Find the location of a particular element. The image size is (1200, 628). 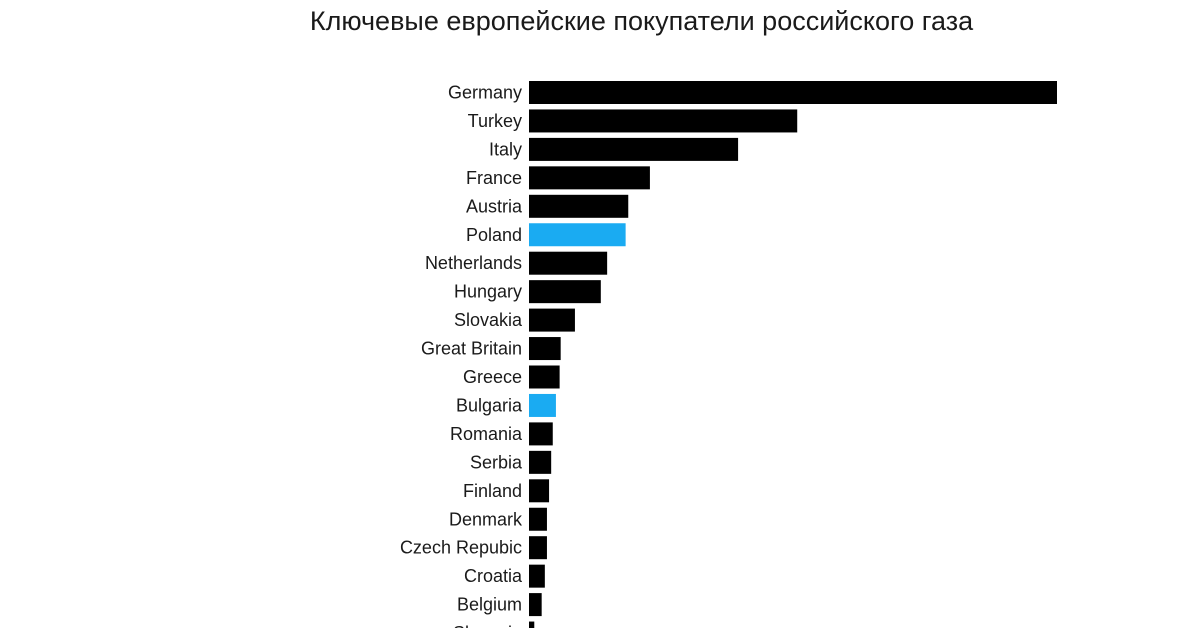

category-label-belgium: Belgium is located at coordinates (489, 605).